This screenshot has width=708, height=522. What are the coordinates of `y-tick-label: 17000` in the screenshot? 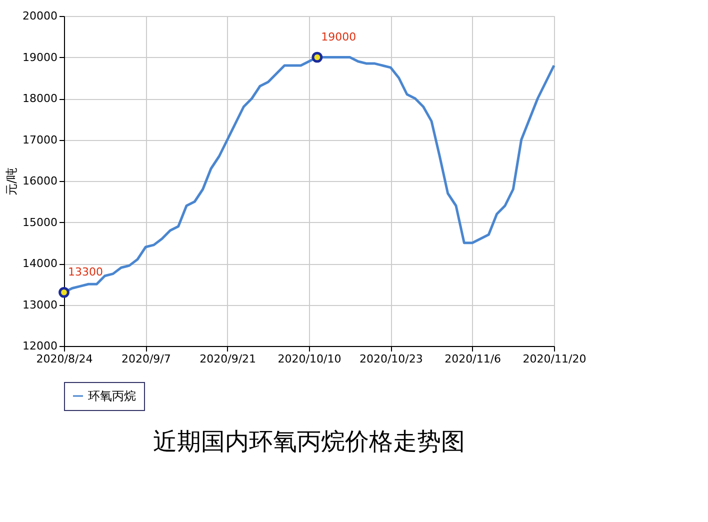 It's located at (40, 139).